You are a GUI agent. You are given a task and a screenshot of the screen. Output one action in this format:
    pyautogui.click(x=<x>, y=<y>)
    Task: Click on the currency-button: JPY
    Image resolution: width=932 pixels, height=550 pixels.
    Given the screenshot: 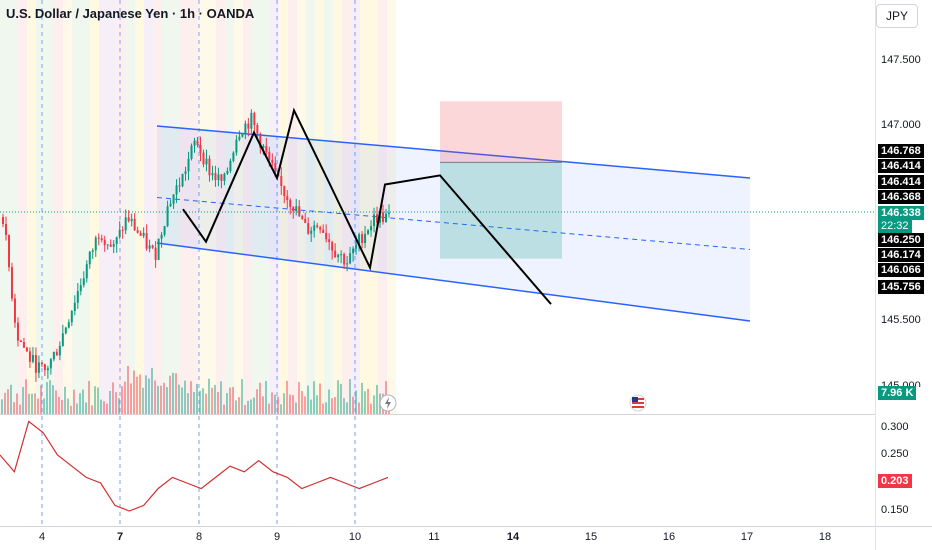 What is the action you would take?
    pyautogui.click(x=897, y=16)
    